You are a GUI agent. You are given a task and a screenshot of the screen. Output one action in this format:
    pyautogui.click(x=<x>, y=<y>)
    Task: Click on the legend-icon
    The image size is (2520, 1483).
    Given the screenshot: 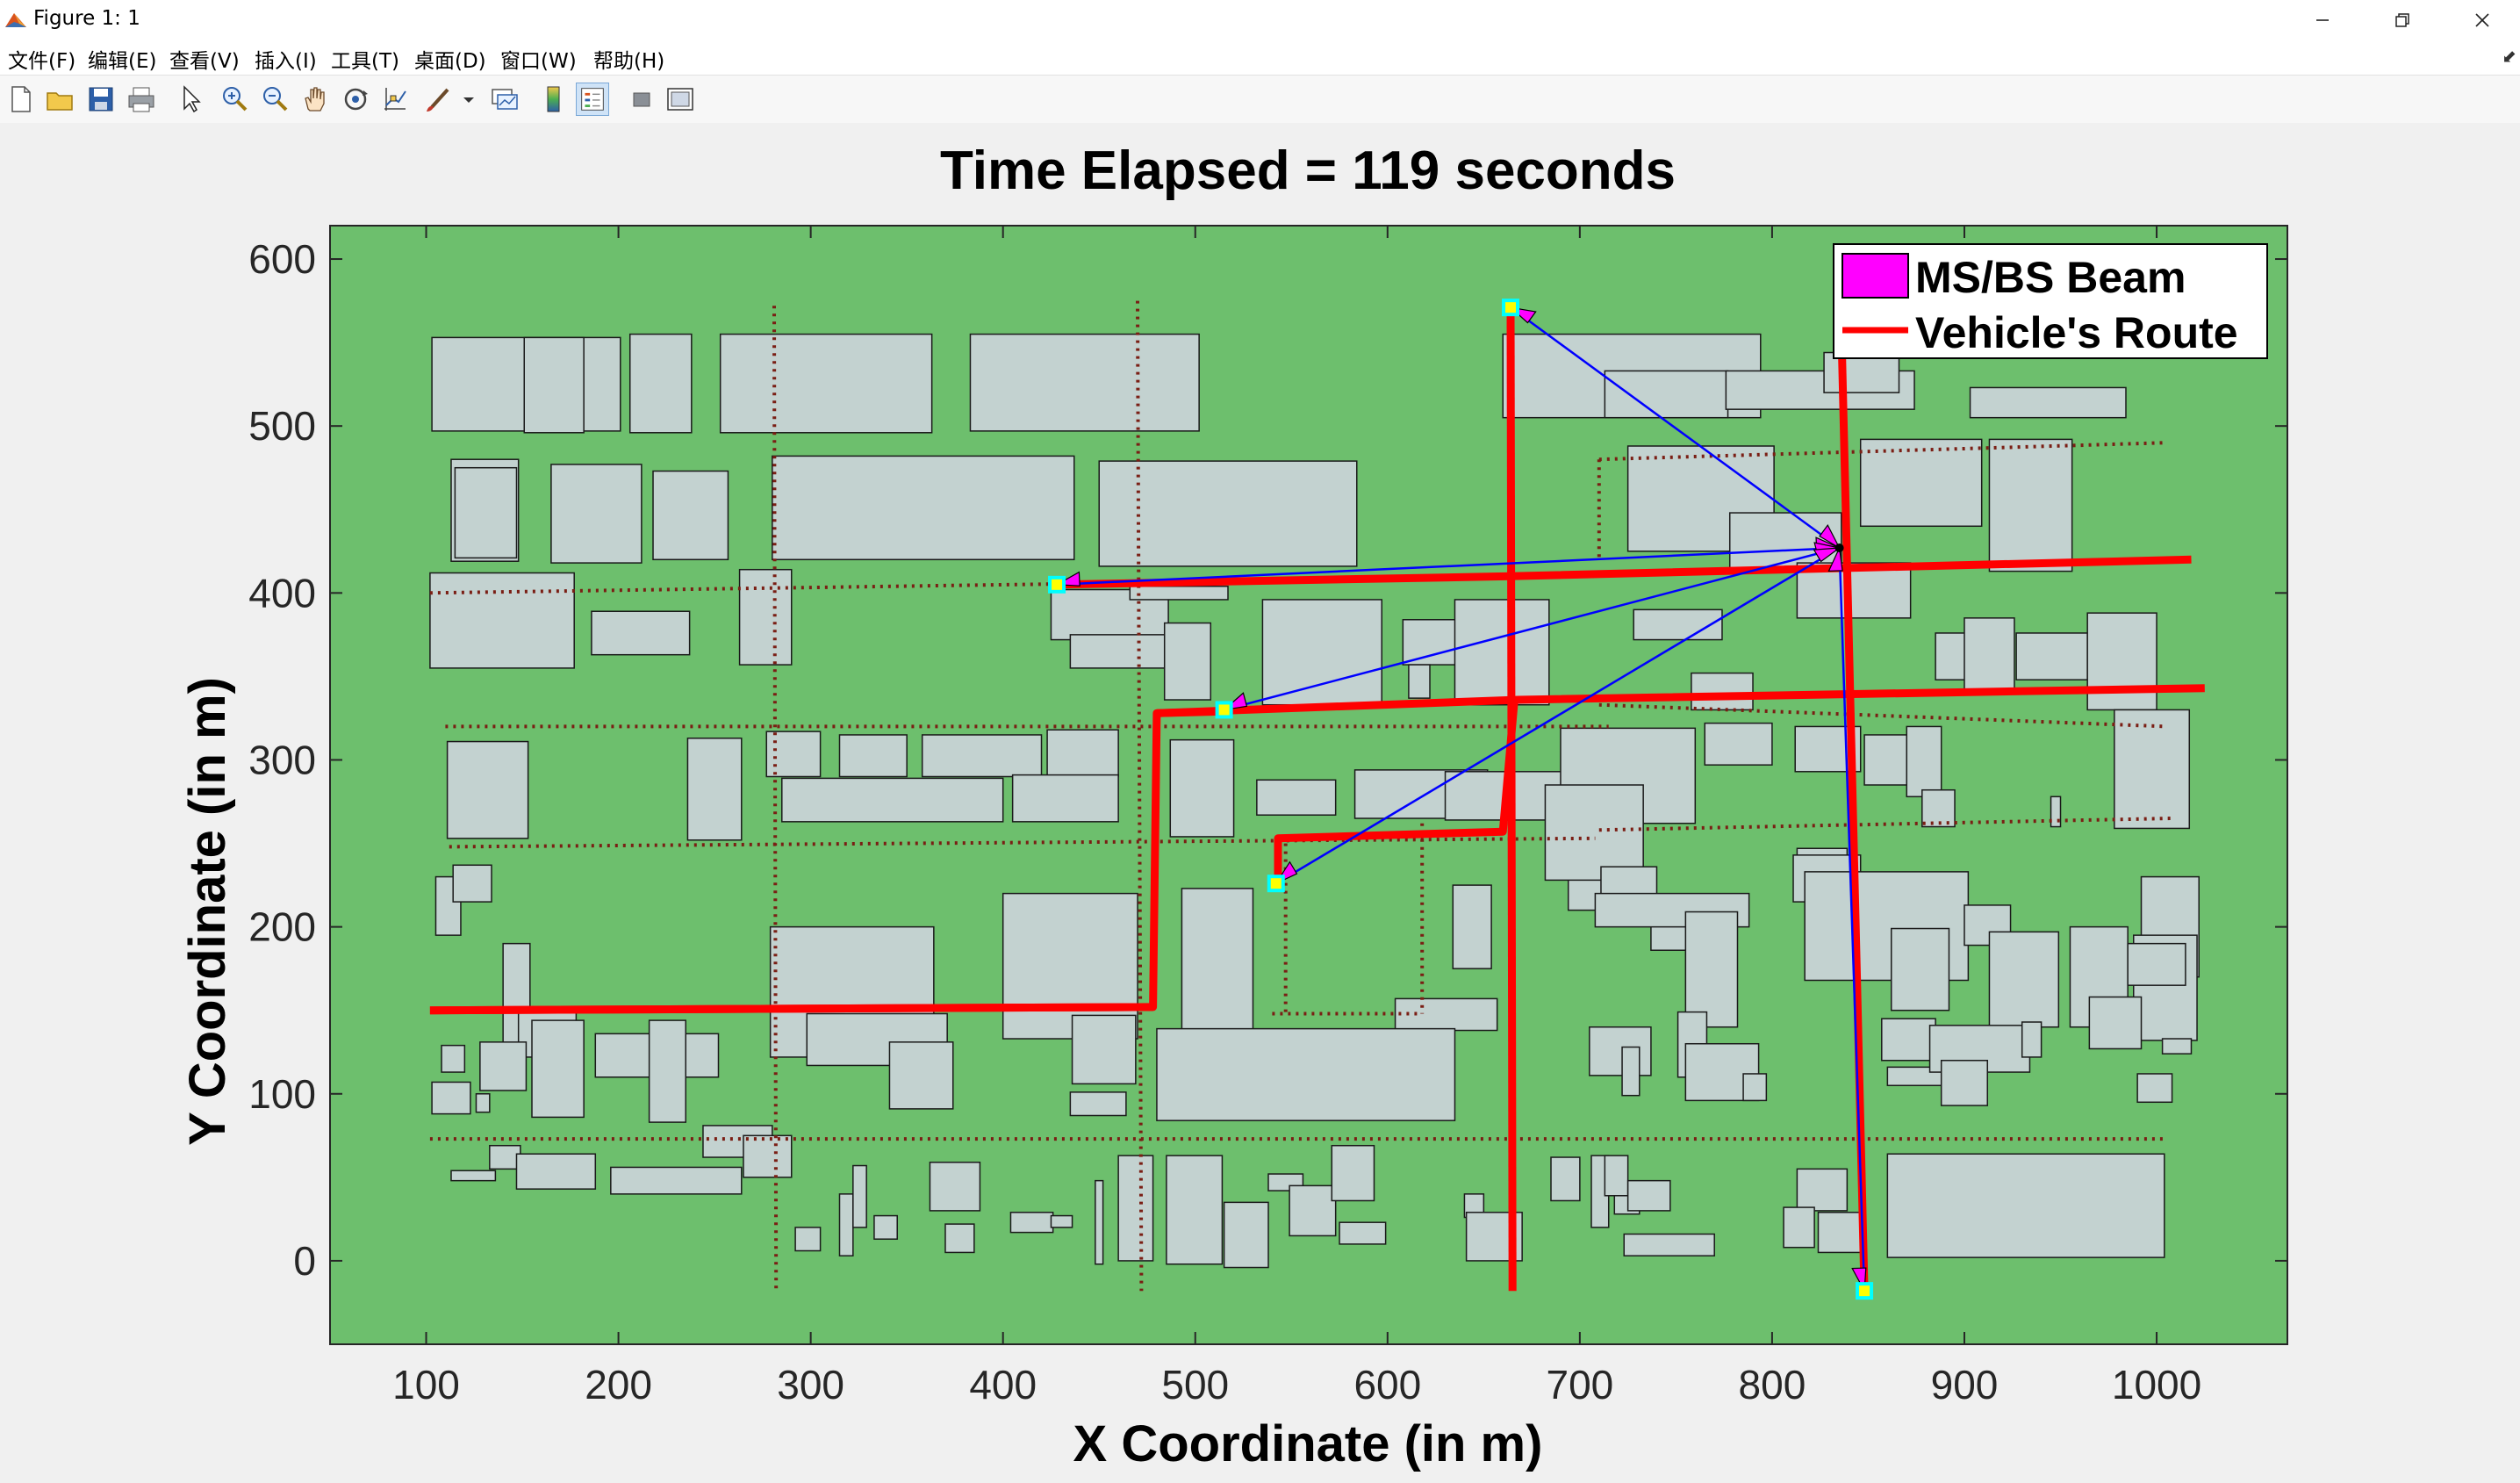 What is the action you would take?
    pyautogui.click(x=592, y=99)
    